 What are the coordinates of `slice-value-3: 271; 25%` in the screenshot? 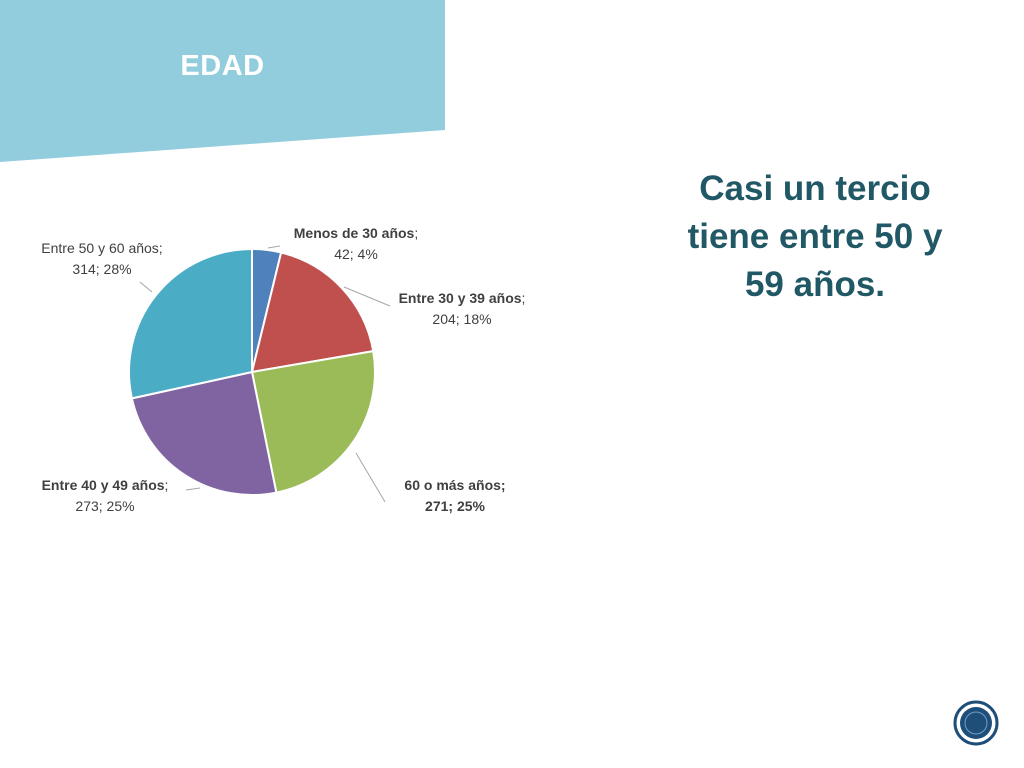 It's located at (455, 506).